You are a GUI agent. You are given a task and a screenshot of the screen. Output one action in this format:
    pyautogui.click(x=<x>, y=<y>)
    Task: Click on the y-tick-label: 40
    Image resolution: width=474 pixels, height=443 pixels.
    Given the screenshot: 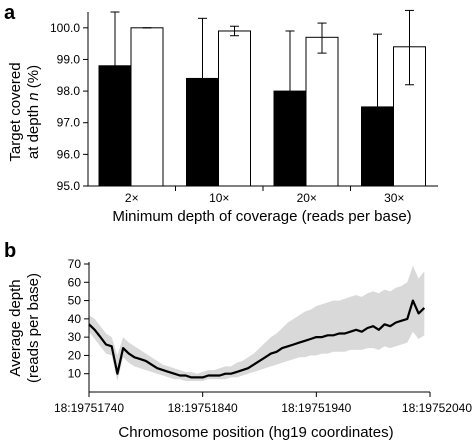 What is the action you would take?
    pyautogui.click(x=75, y=319)
    